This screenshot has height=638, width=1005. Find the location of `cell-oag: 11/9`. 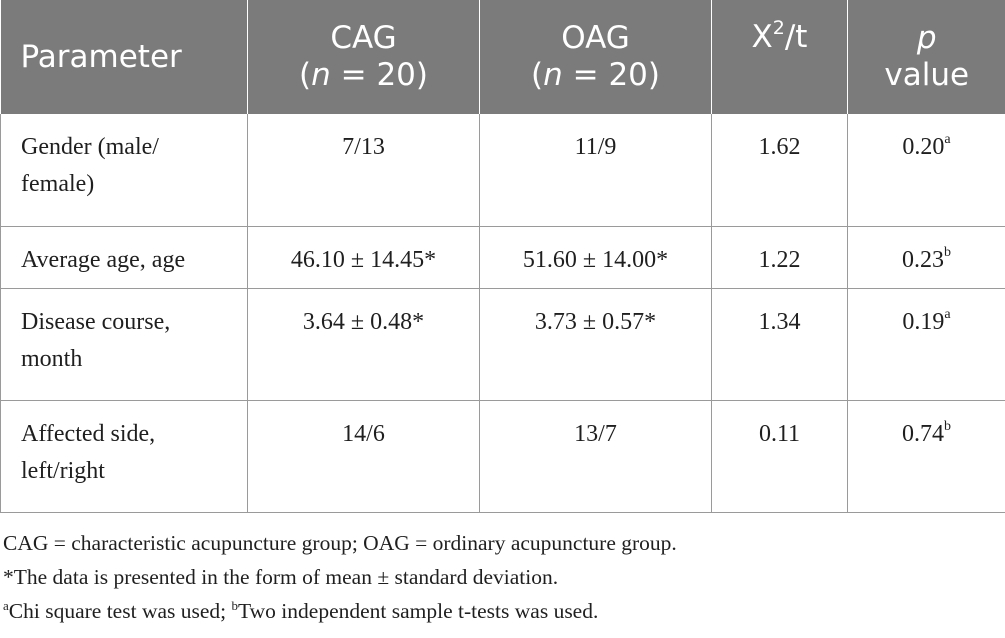

cell-oag: 11/9 is located at coordinates (595, 170).